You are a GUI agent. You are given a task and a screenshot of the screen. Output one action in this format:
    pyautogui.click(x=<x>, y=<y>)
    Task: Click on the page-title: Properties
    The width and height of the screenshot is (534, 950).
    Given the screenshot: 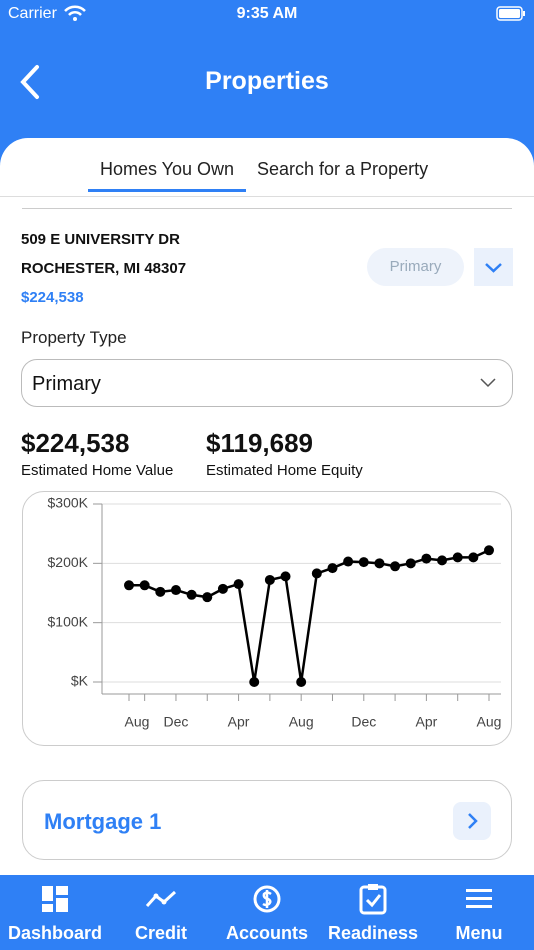 What is the action you would take?
    pyautogui.click(x=267, y=81)
    